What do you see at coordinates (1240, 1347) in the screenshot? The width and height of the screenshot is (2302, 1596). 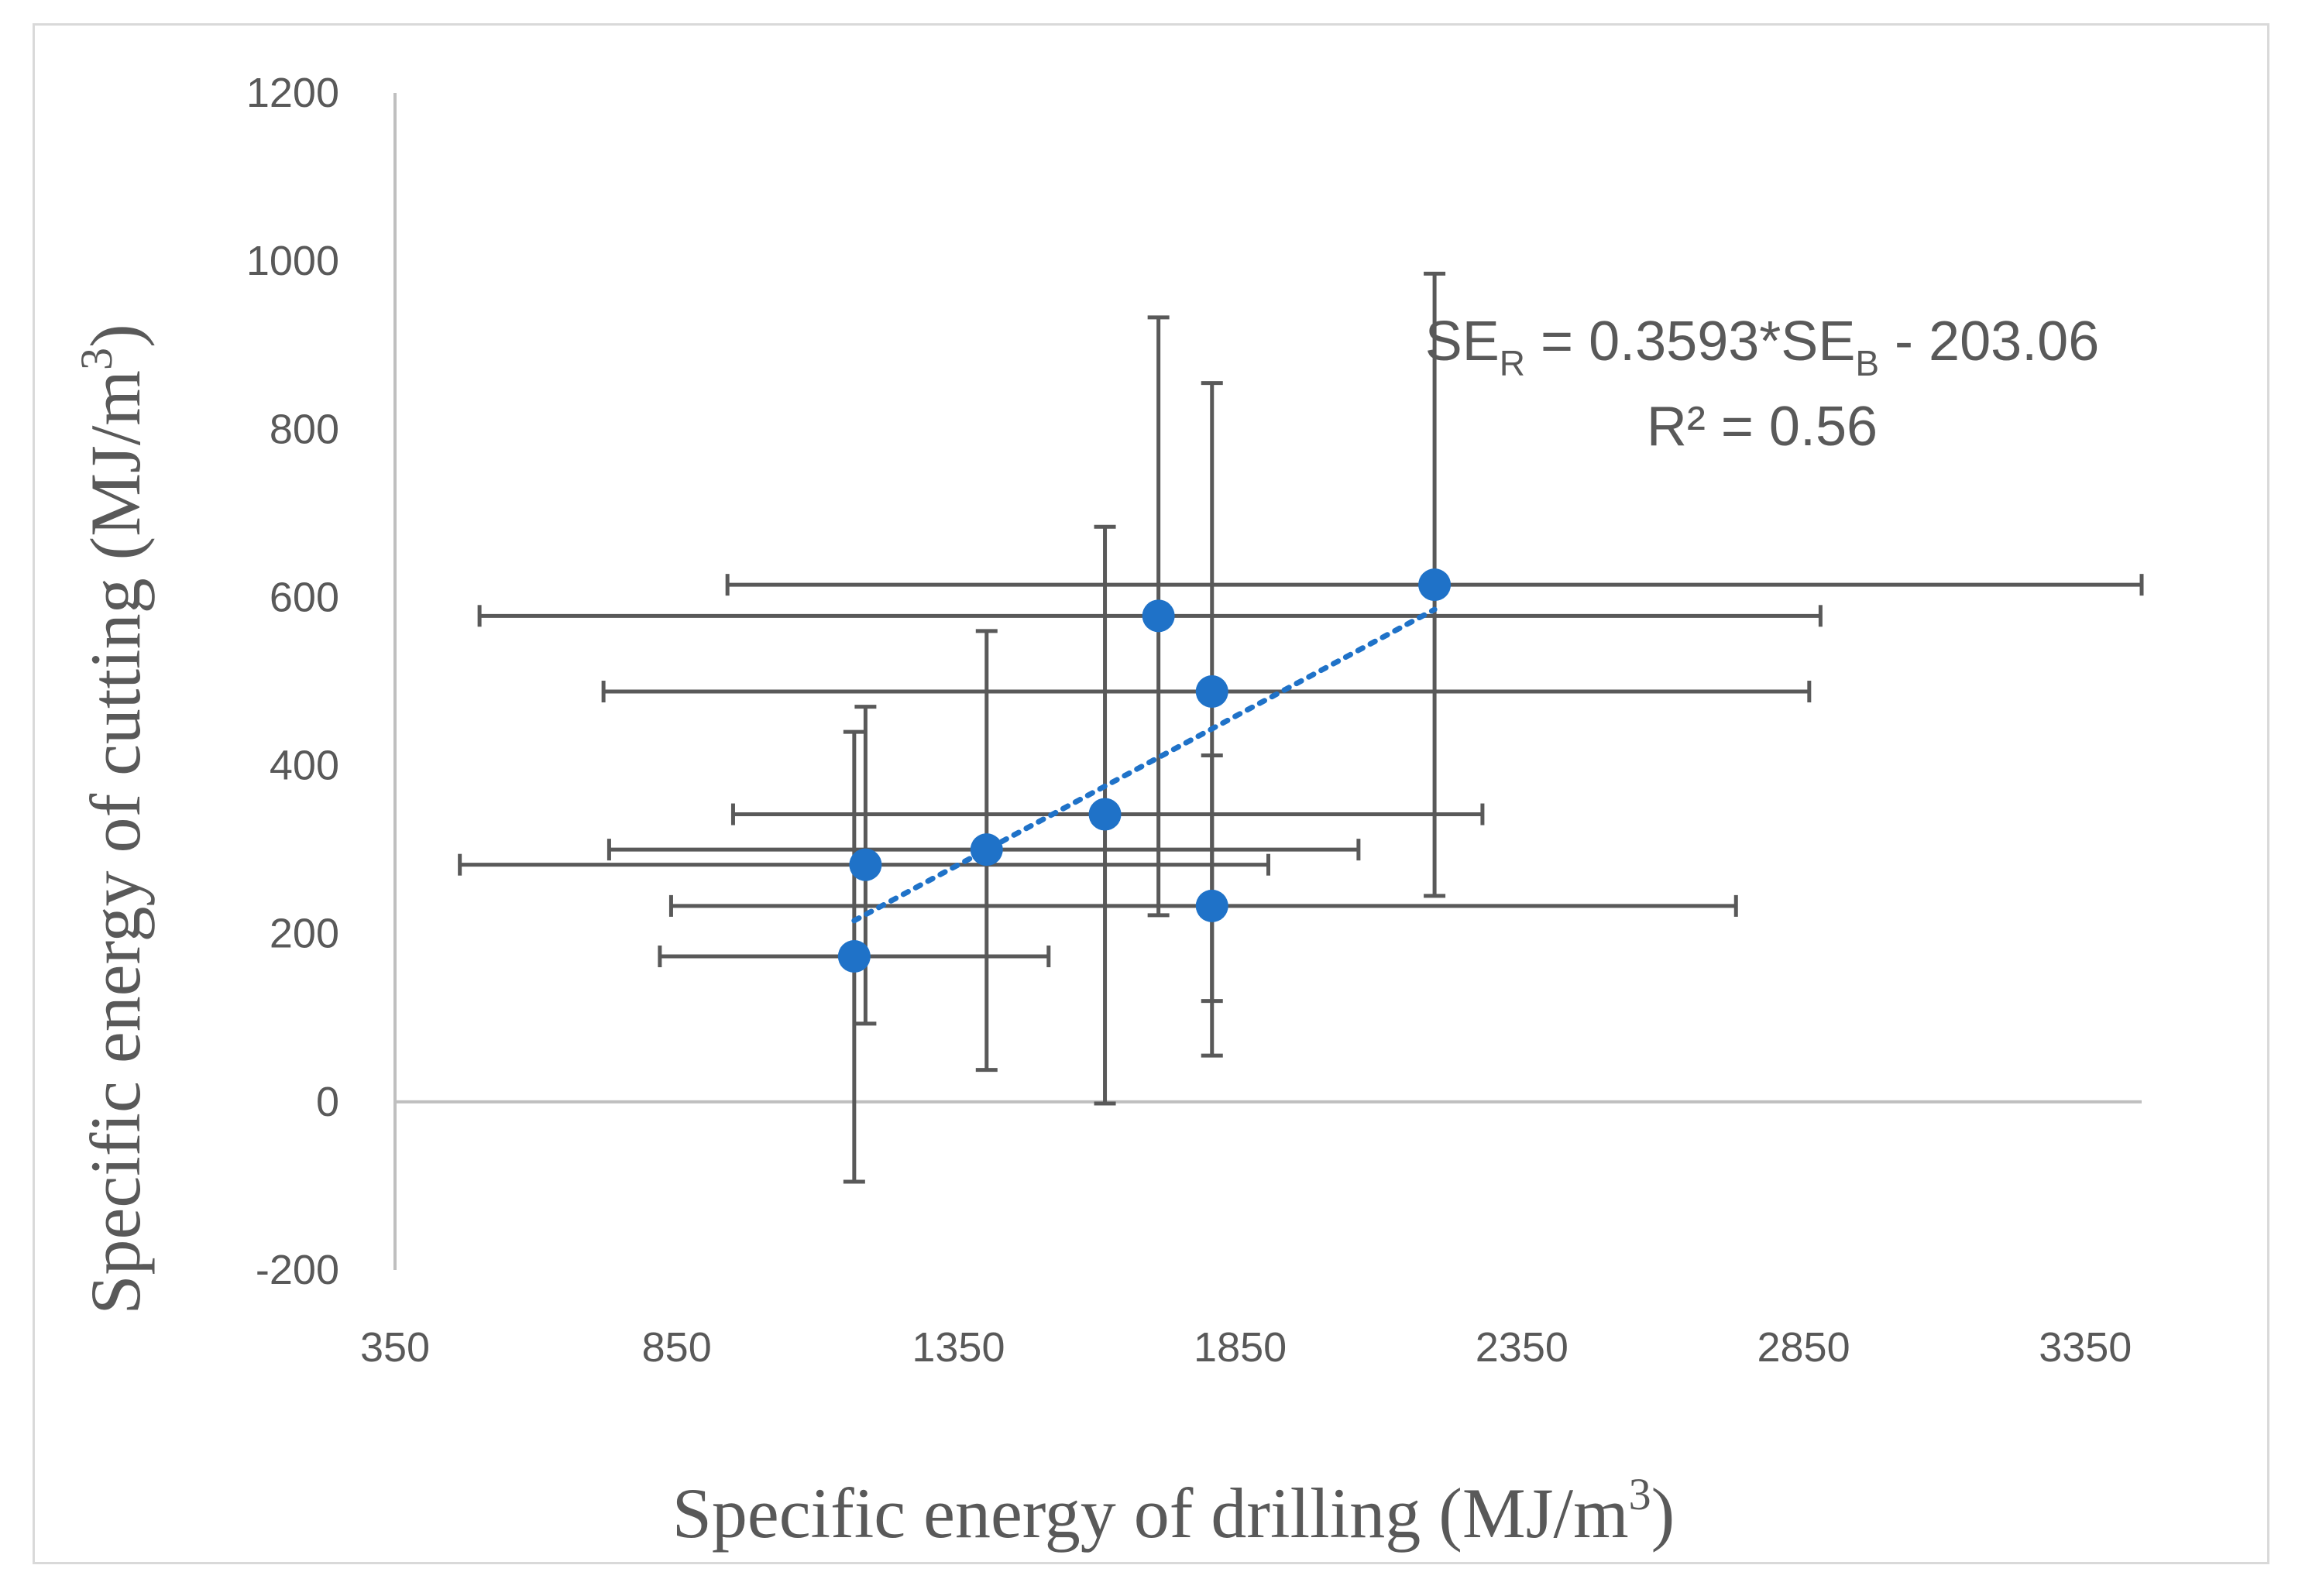 I see `x-tick-label: 1850` at bounding box center [1240, 1347].